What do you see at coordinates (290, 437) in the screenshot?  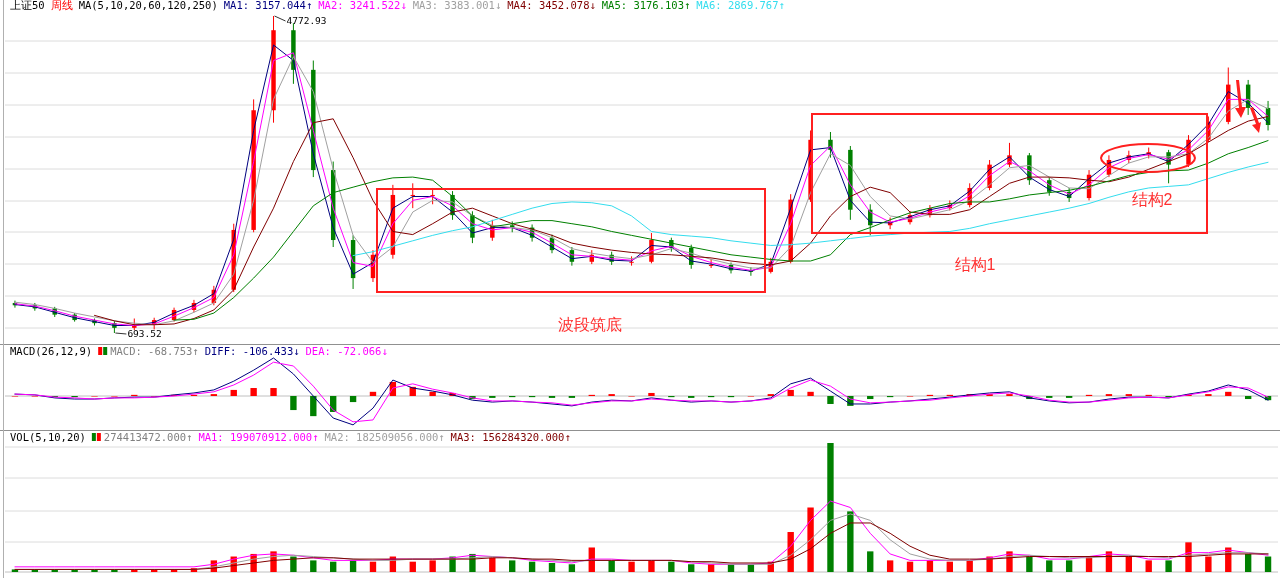 I see `legend: VOL(5,10,20) 274413472.000↑ MA1: 199070912.000↑ MA2: 182509056.000↑ MA3: 156284320.000↑` at bounding box center [290, 437].